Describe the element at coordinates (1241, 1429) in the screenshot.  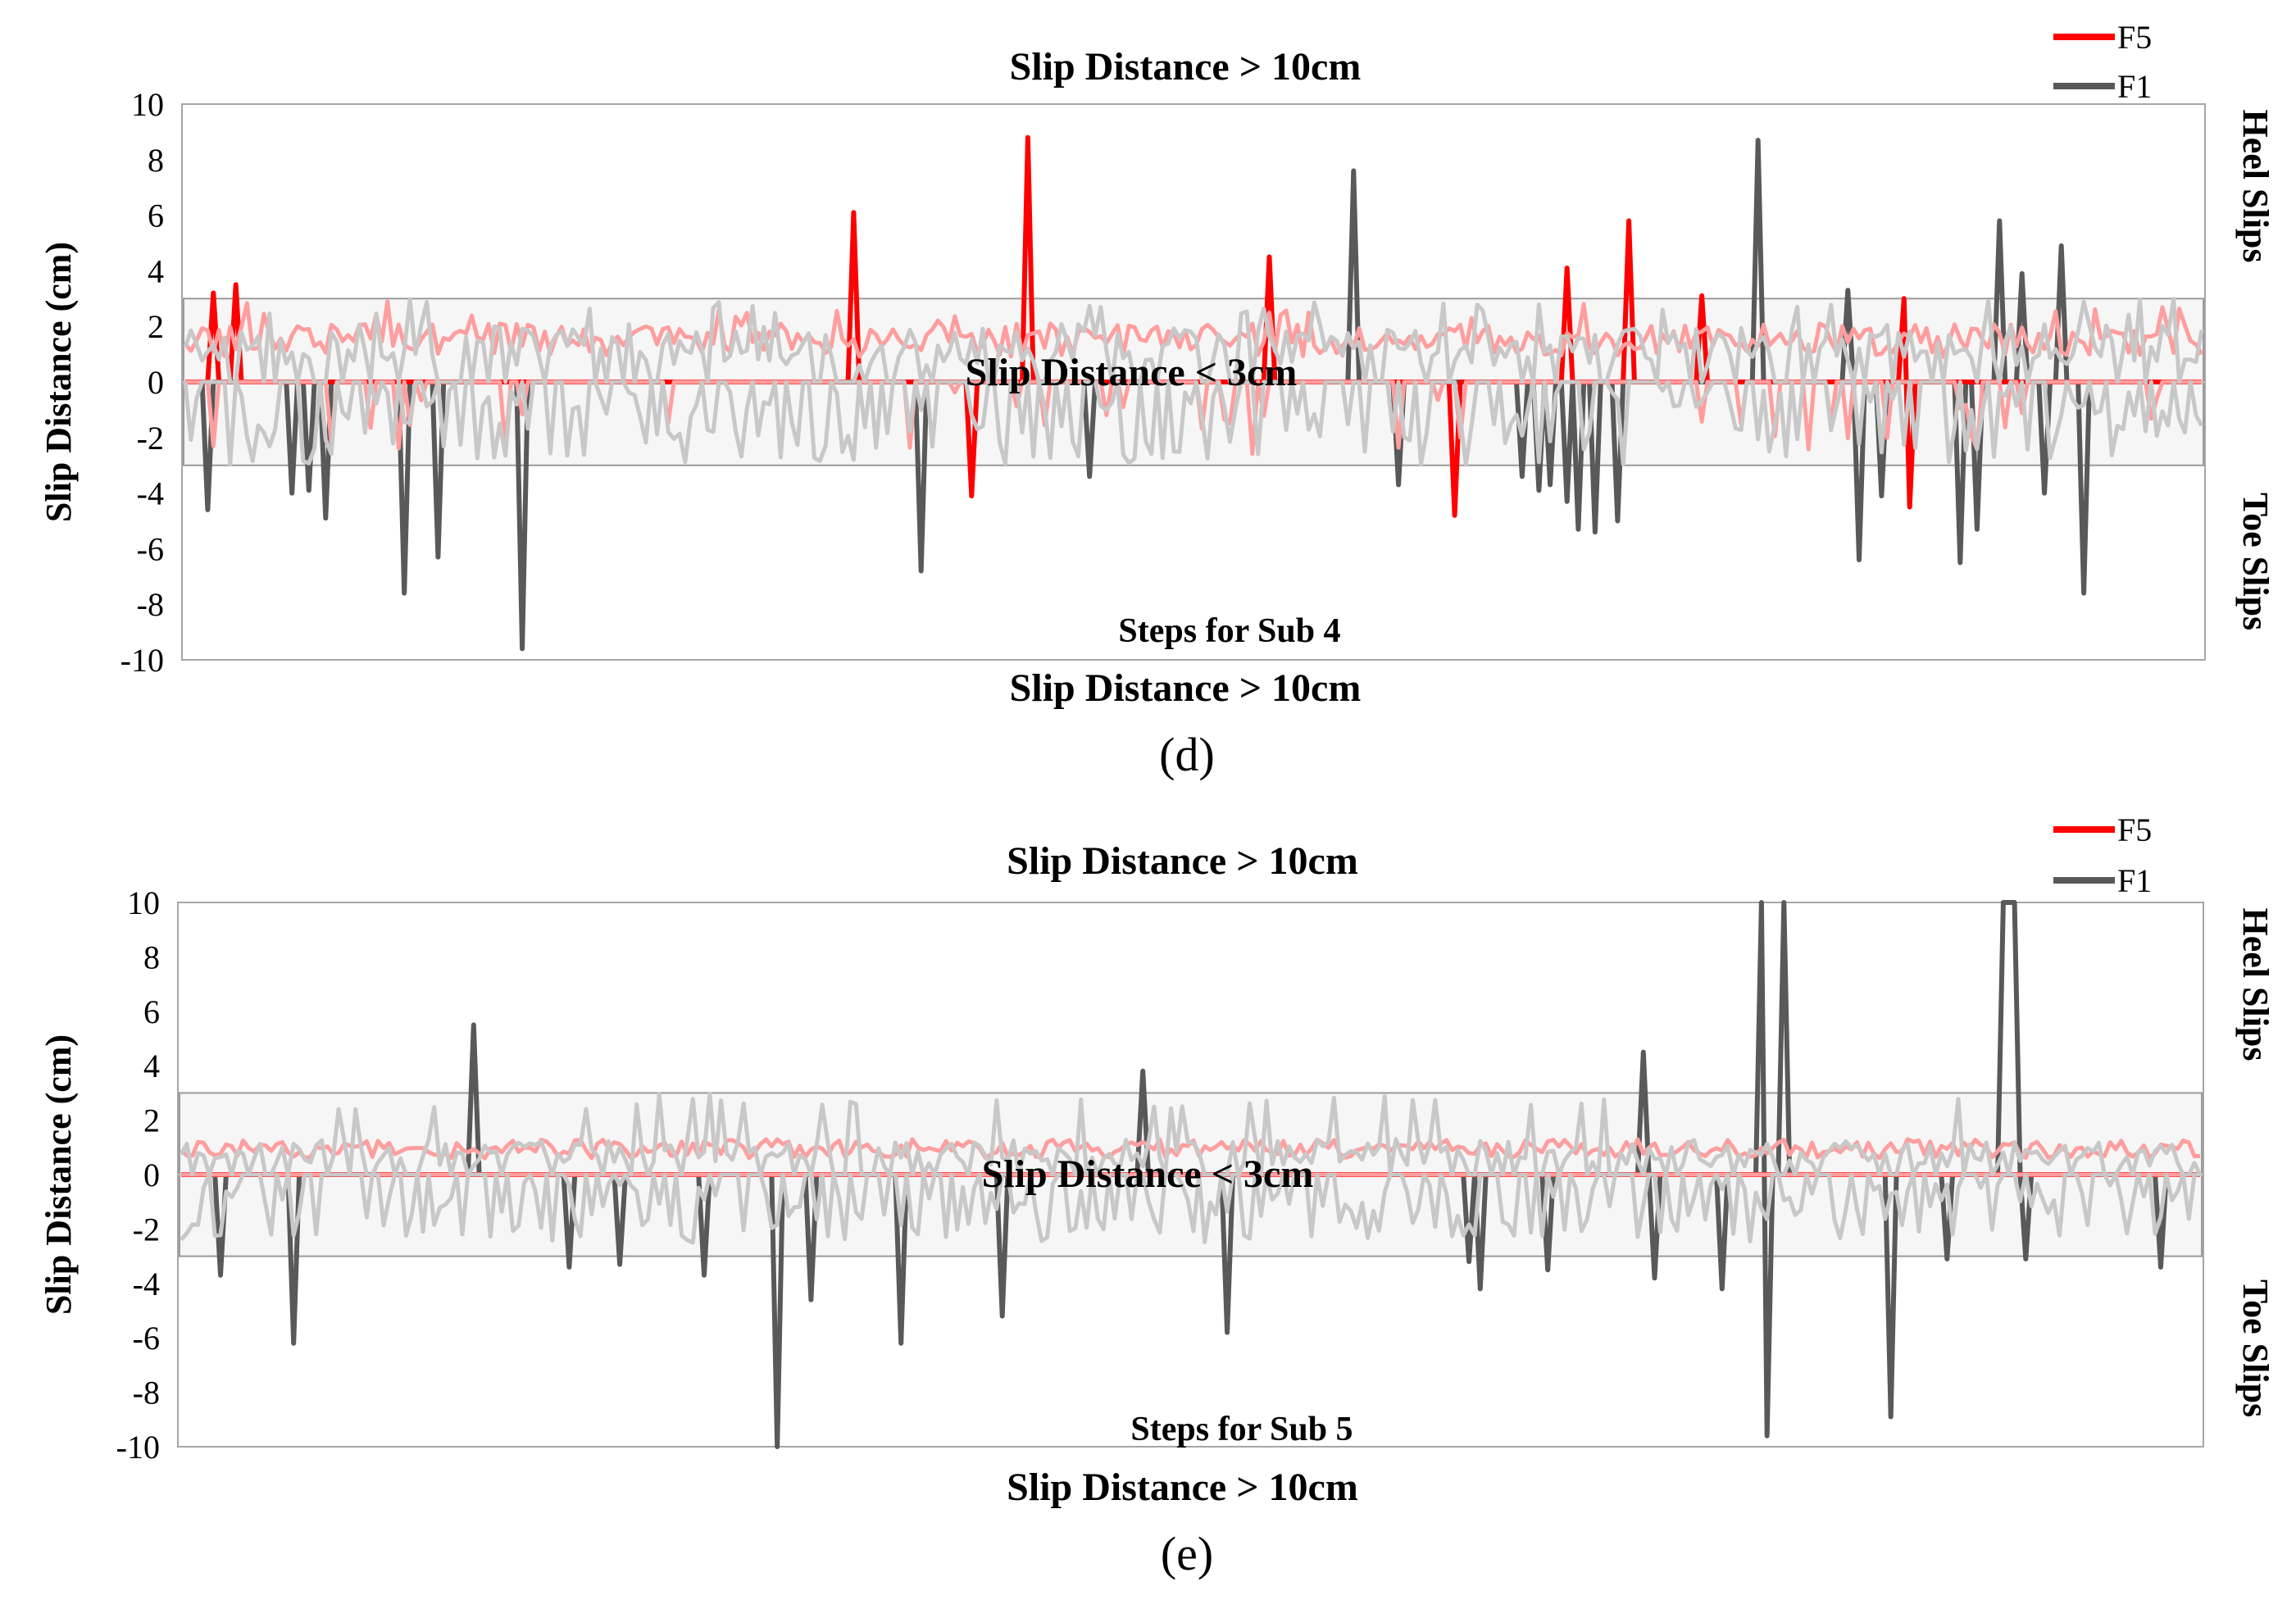
I see `x-axis-label: Steps for Sub 5` at that location.